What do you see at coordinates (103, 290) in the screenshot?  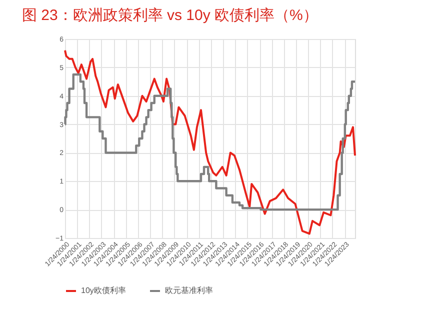 I see `legend-label: 10y欧债利率` at bounding box center [103, 290].